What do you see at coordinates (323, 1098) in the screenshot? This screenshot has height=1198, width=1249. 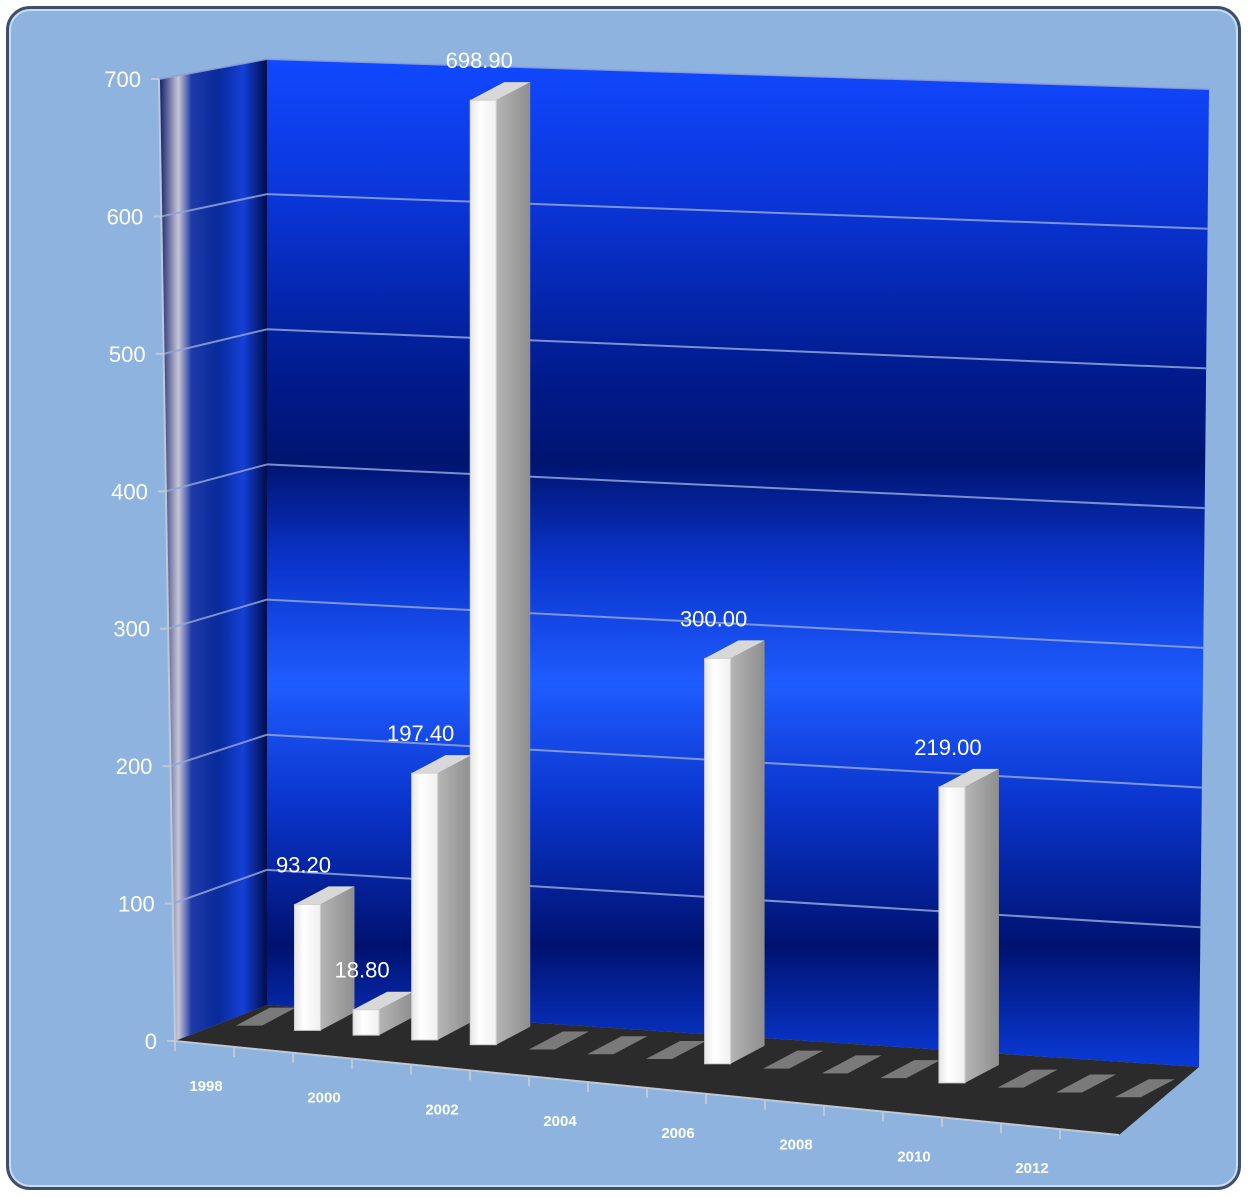 I see `x-tick-label: 2000` at bounding box center [323, 1098].